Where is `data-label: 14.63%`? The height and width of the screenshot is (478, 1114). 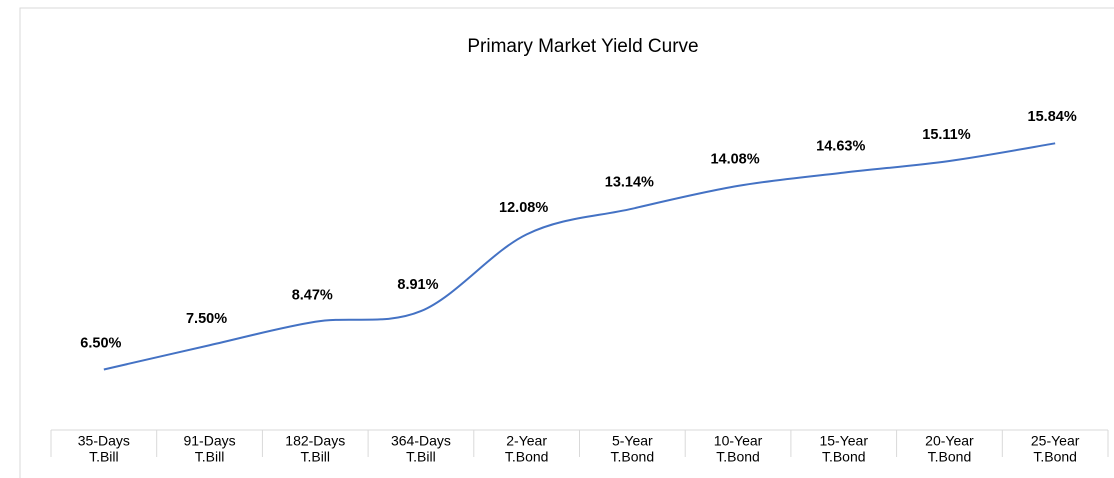
data-label: 14.63% is located at coordinates (840, 146).